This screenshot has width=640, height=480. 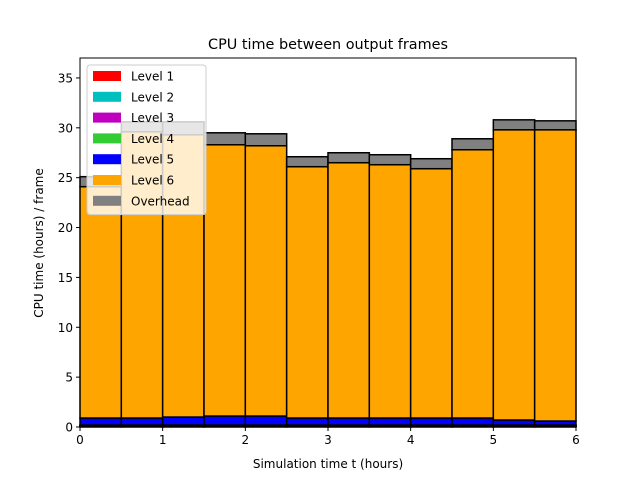 I want to click on legend-label-level-3: Level 3, so click(x=152, y=118).